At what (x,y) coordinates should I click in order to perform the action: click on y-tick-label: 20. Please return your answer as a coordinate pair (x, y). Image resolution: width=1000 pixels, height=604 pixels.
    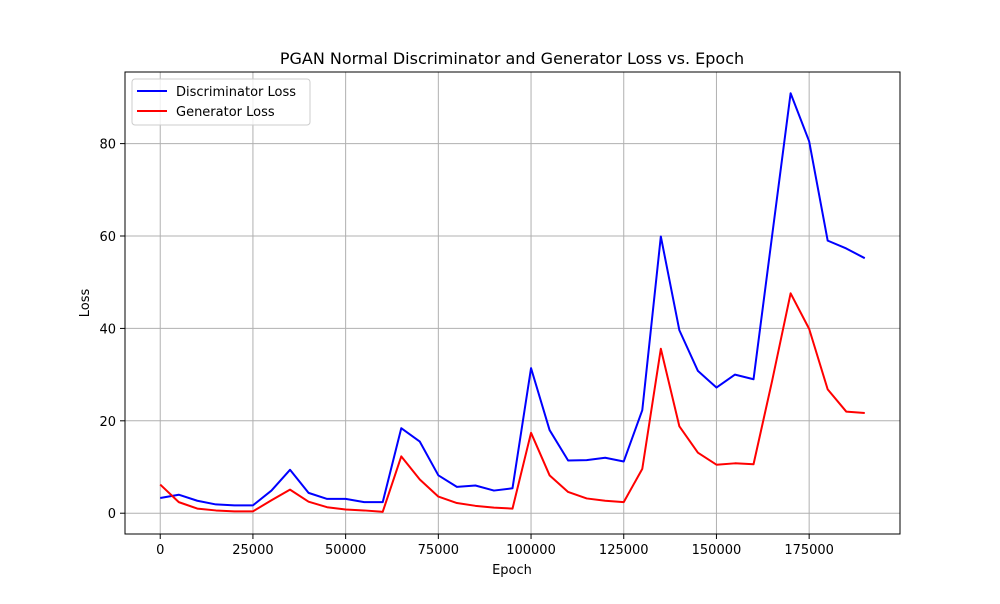
    Looking at the image, I should click on (107, 422).